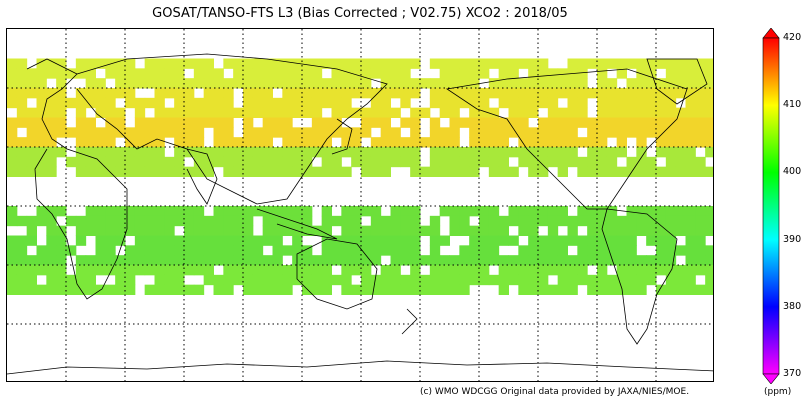 This screenshot has height=404, width=808. Describe the element at coordinates (342, 136) in the screenshot. I see `coast-japan` at that location.